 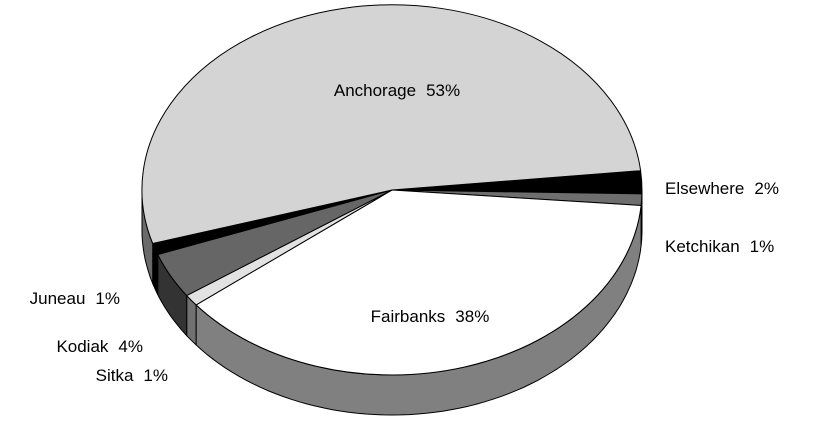 I want to click on category-name: Sitka, so click(x=115, y=375).